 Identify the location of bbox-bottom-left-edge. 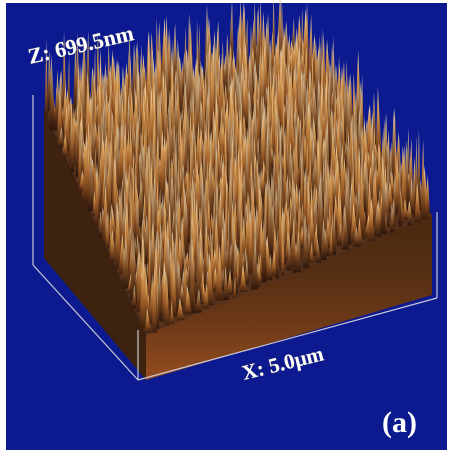
(85, 322).